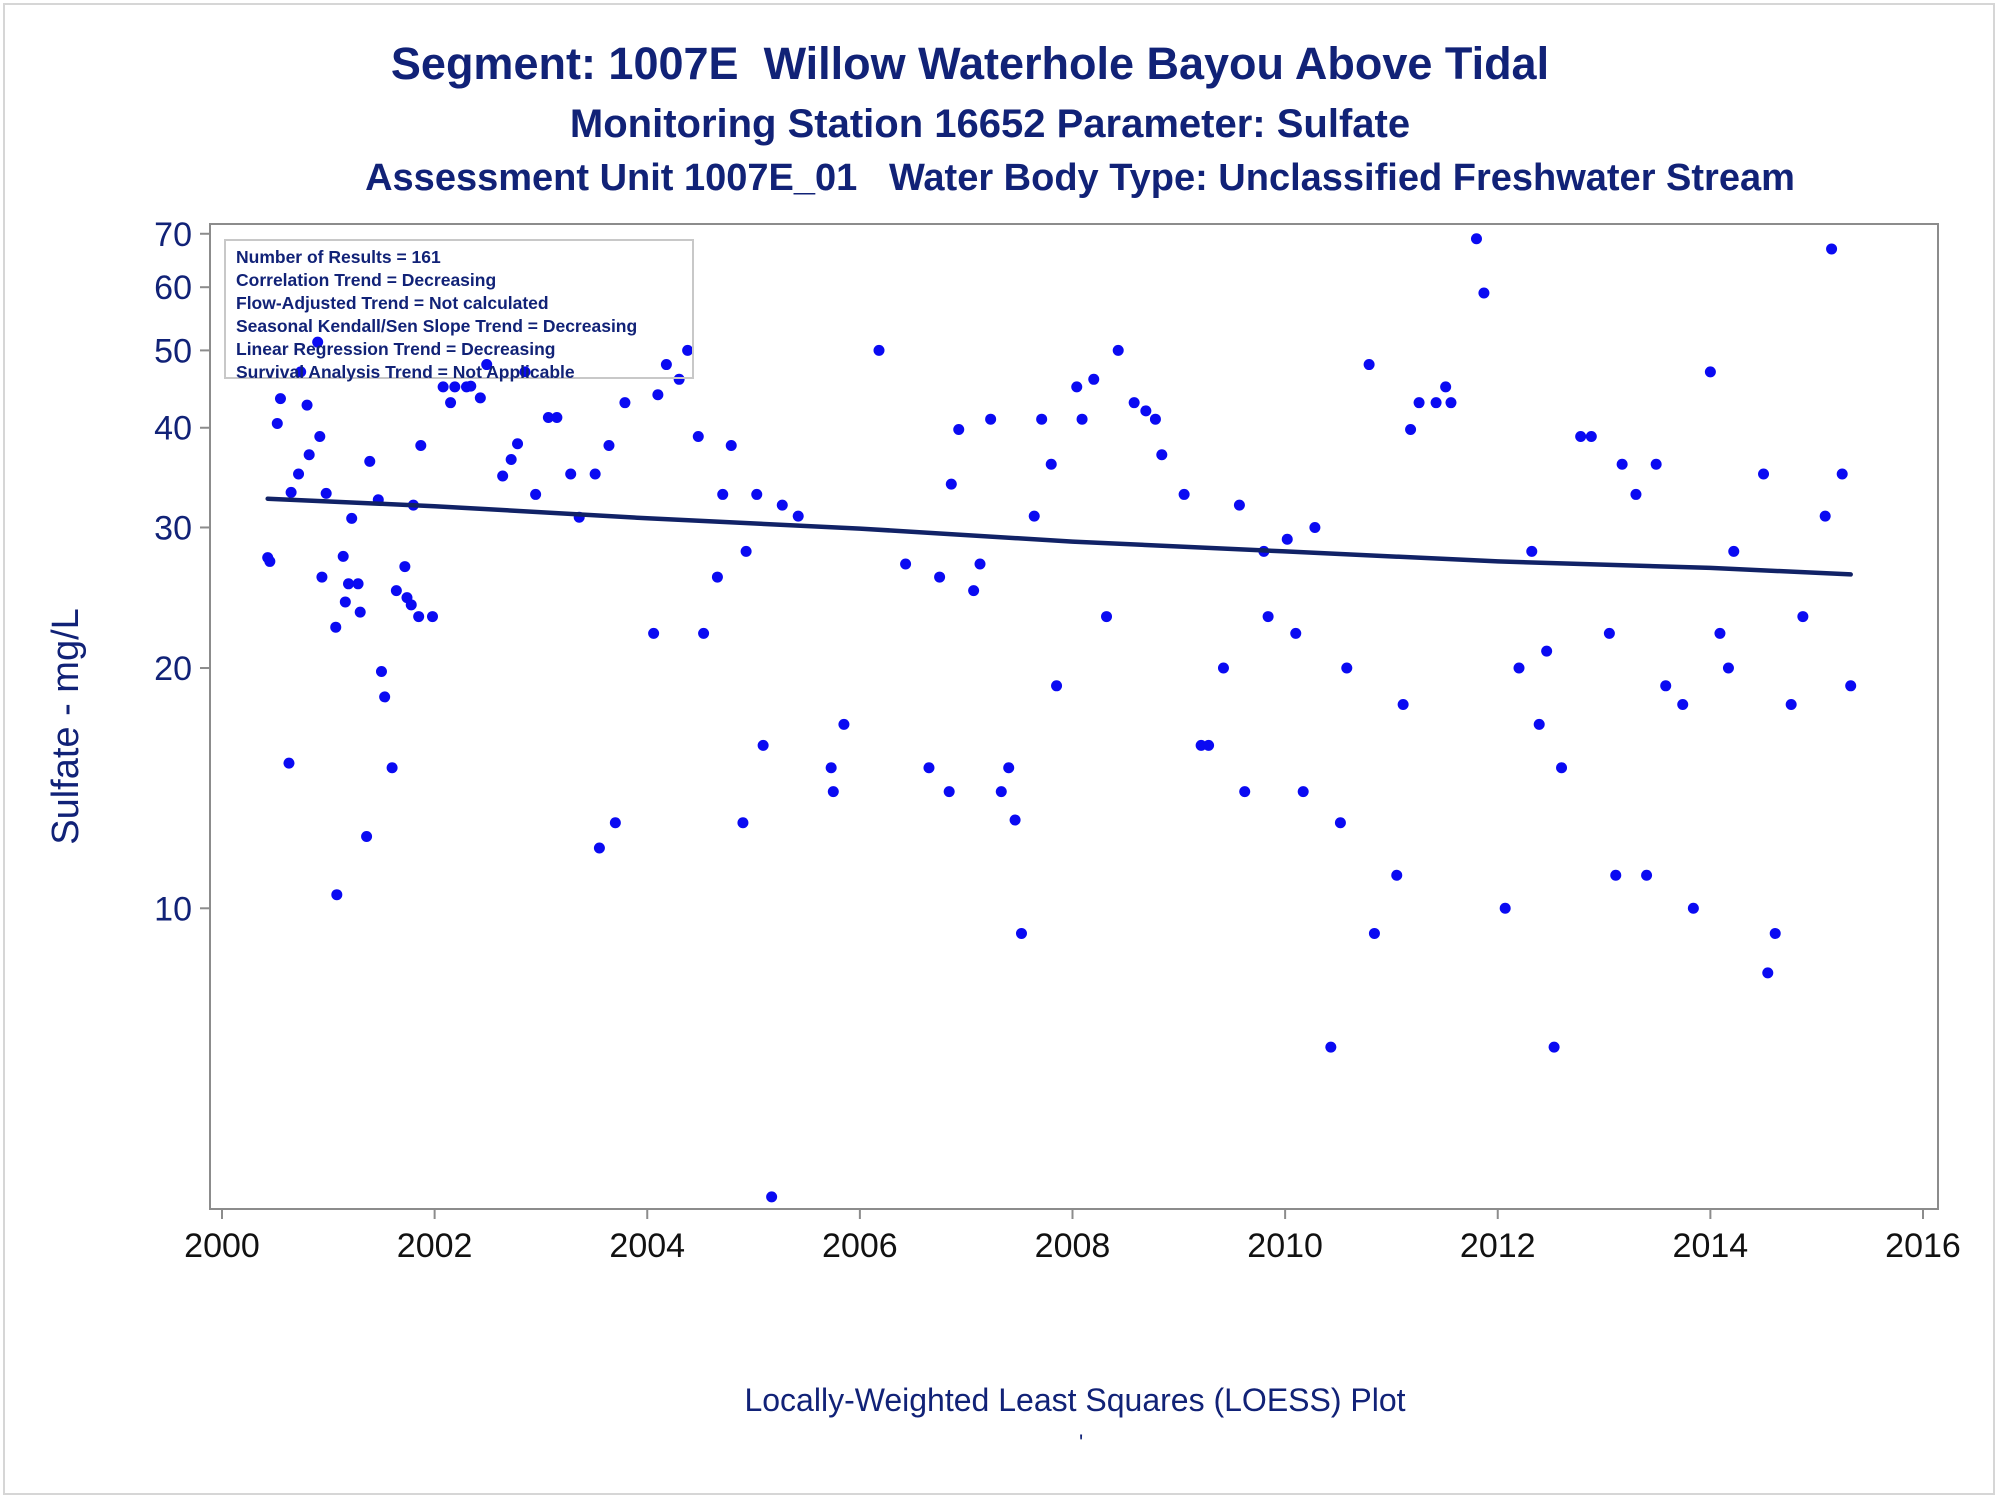 The image size is (2000, 1500). Describe the element at coordinates (396, 349) in the screenshot. I see `stat-linear-regression-trend: Linear Regression Trend = Decreasing` at that location.